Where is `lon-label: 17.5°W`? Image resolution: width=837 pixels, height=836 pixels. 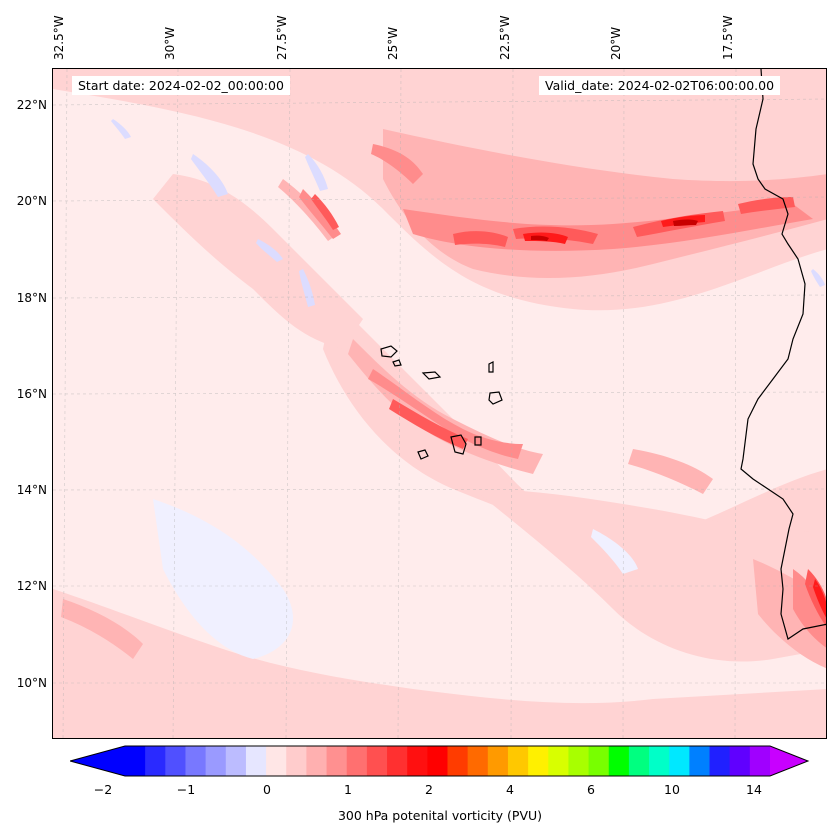
lon-label: 17.5°W is located at coordinates (728, 37).